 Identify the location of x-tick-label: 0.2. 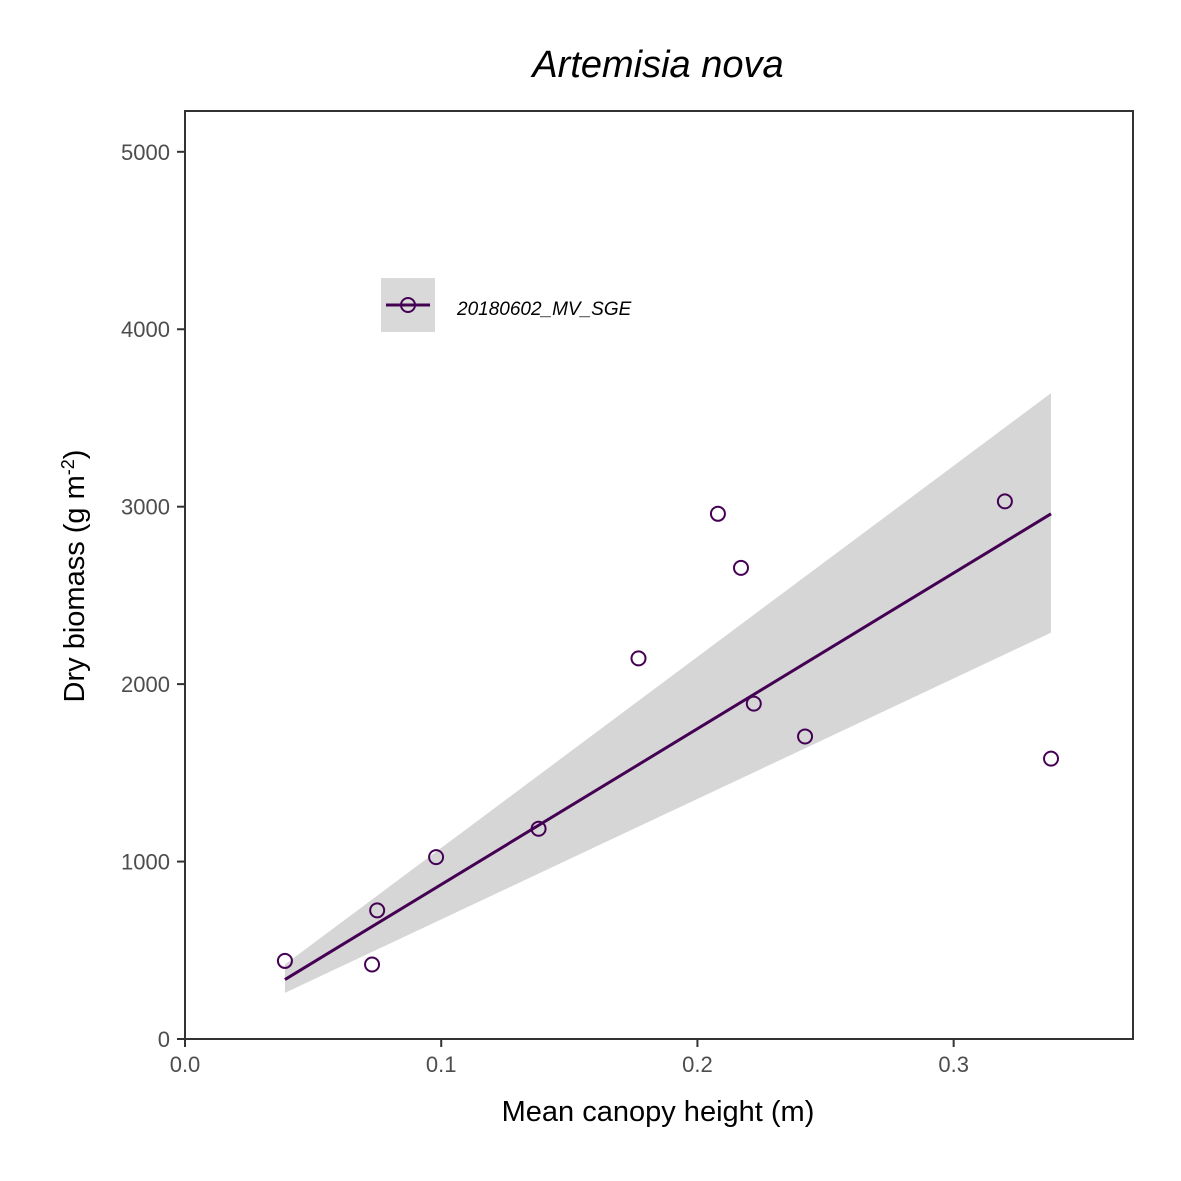
(697, 1064).